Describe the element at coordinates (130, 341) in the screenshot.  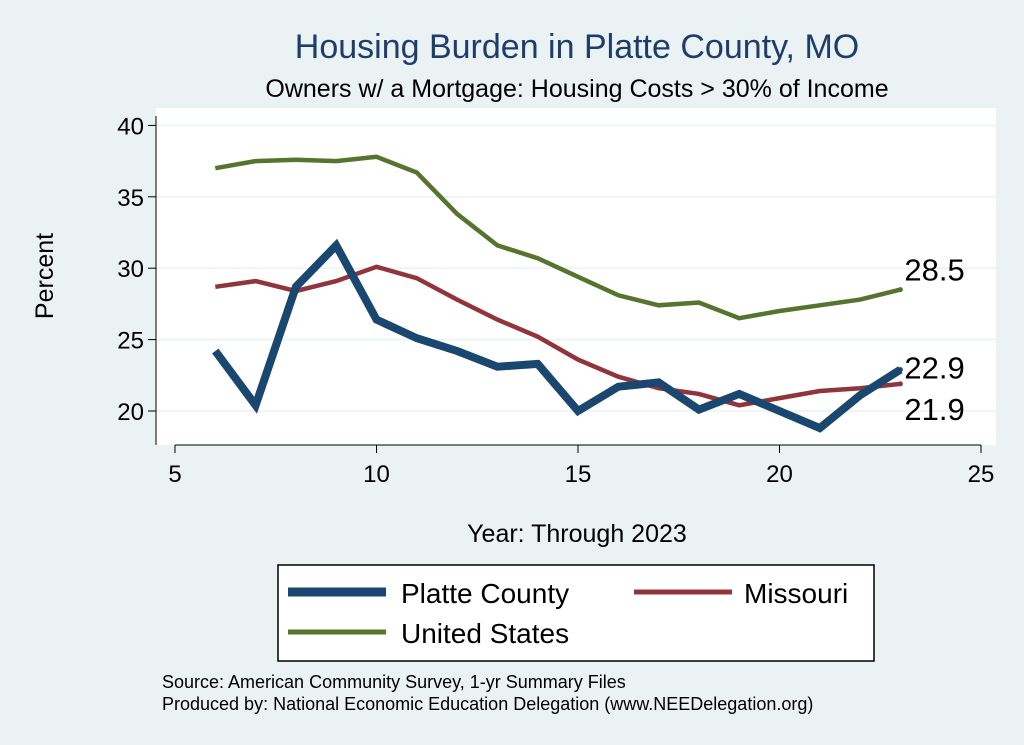
I see `y-tick-label-25: 25` at that location.